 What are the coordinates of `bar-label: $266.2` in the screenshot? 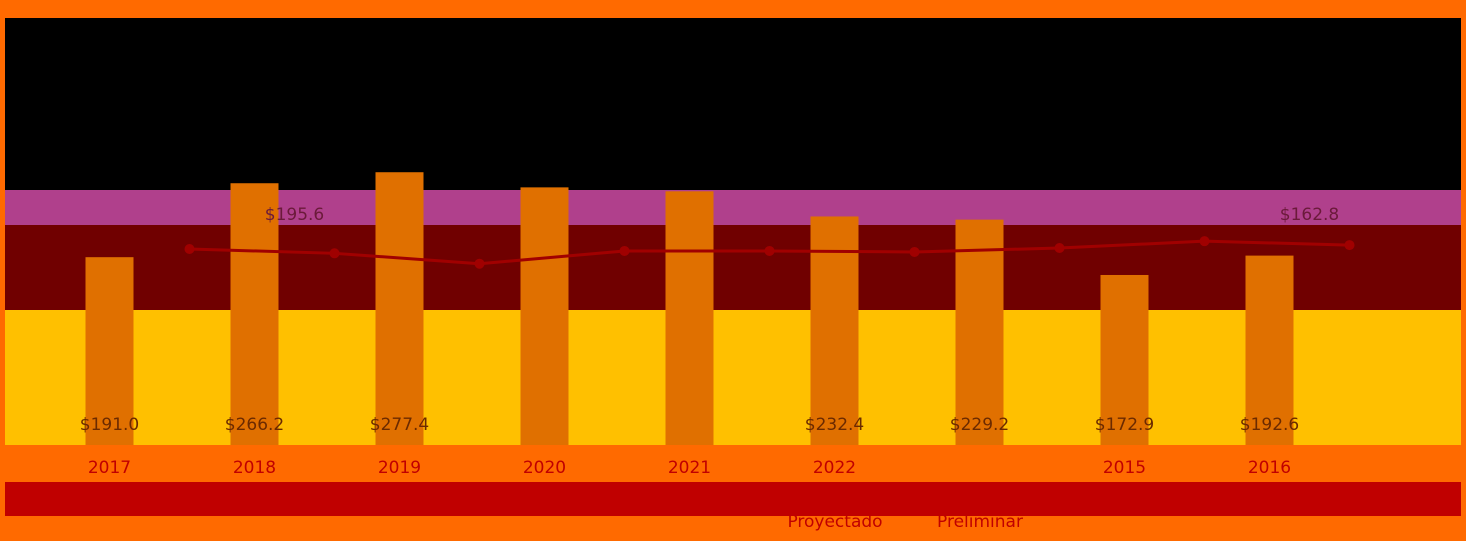 It's located at (254, 425).